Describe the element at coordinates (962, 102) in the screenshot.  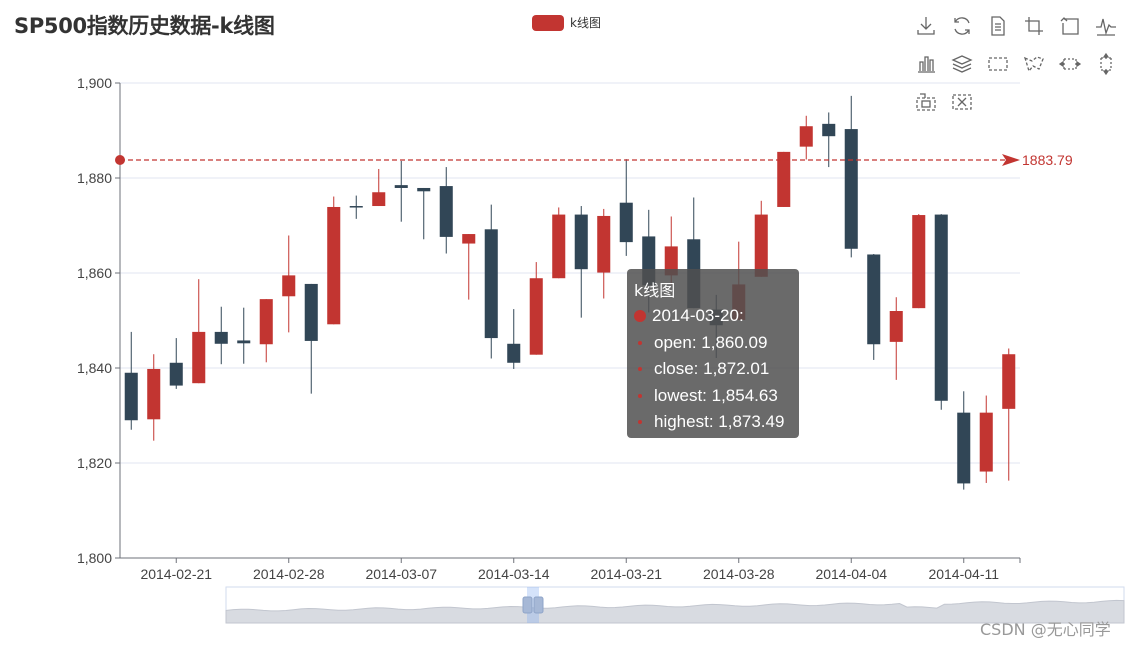
I see `brush-clear-icon` at that location.